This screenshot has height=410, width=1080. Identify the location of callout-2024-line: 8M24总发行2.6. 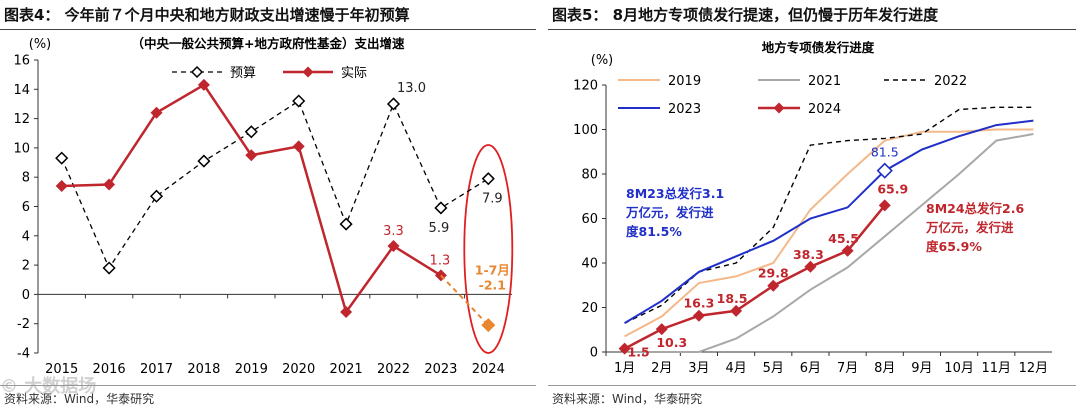
(975, 208).